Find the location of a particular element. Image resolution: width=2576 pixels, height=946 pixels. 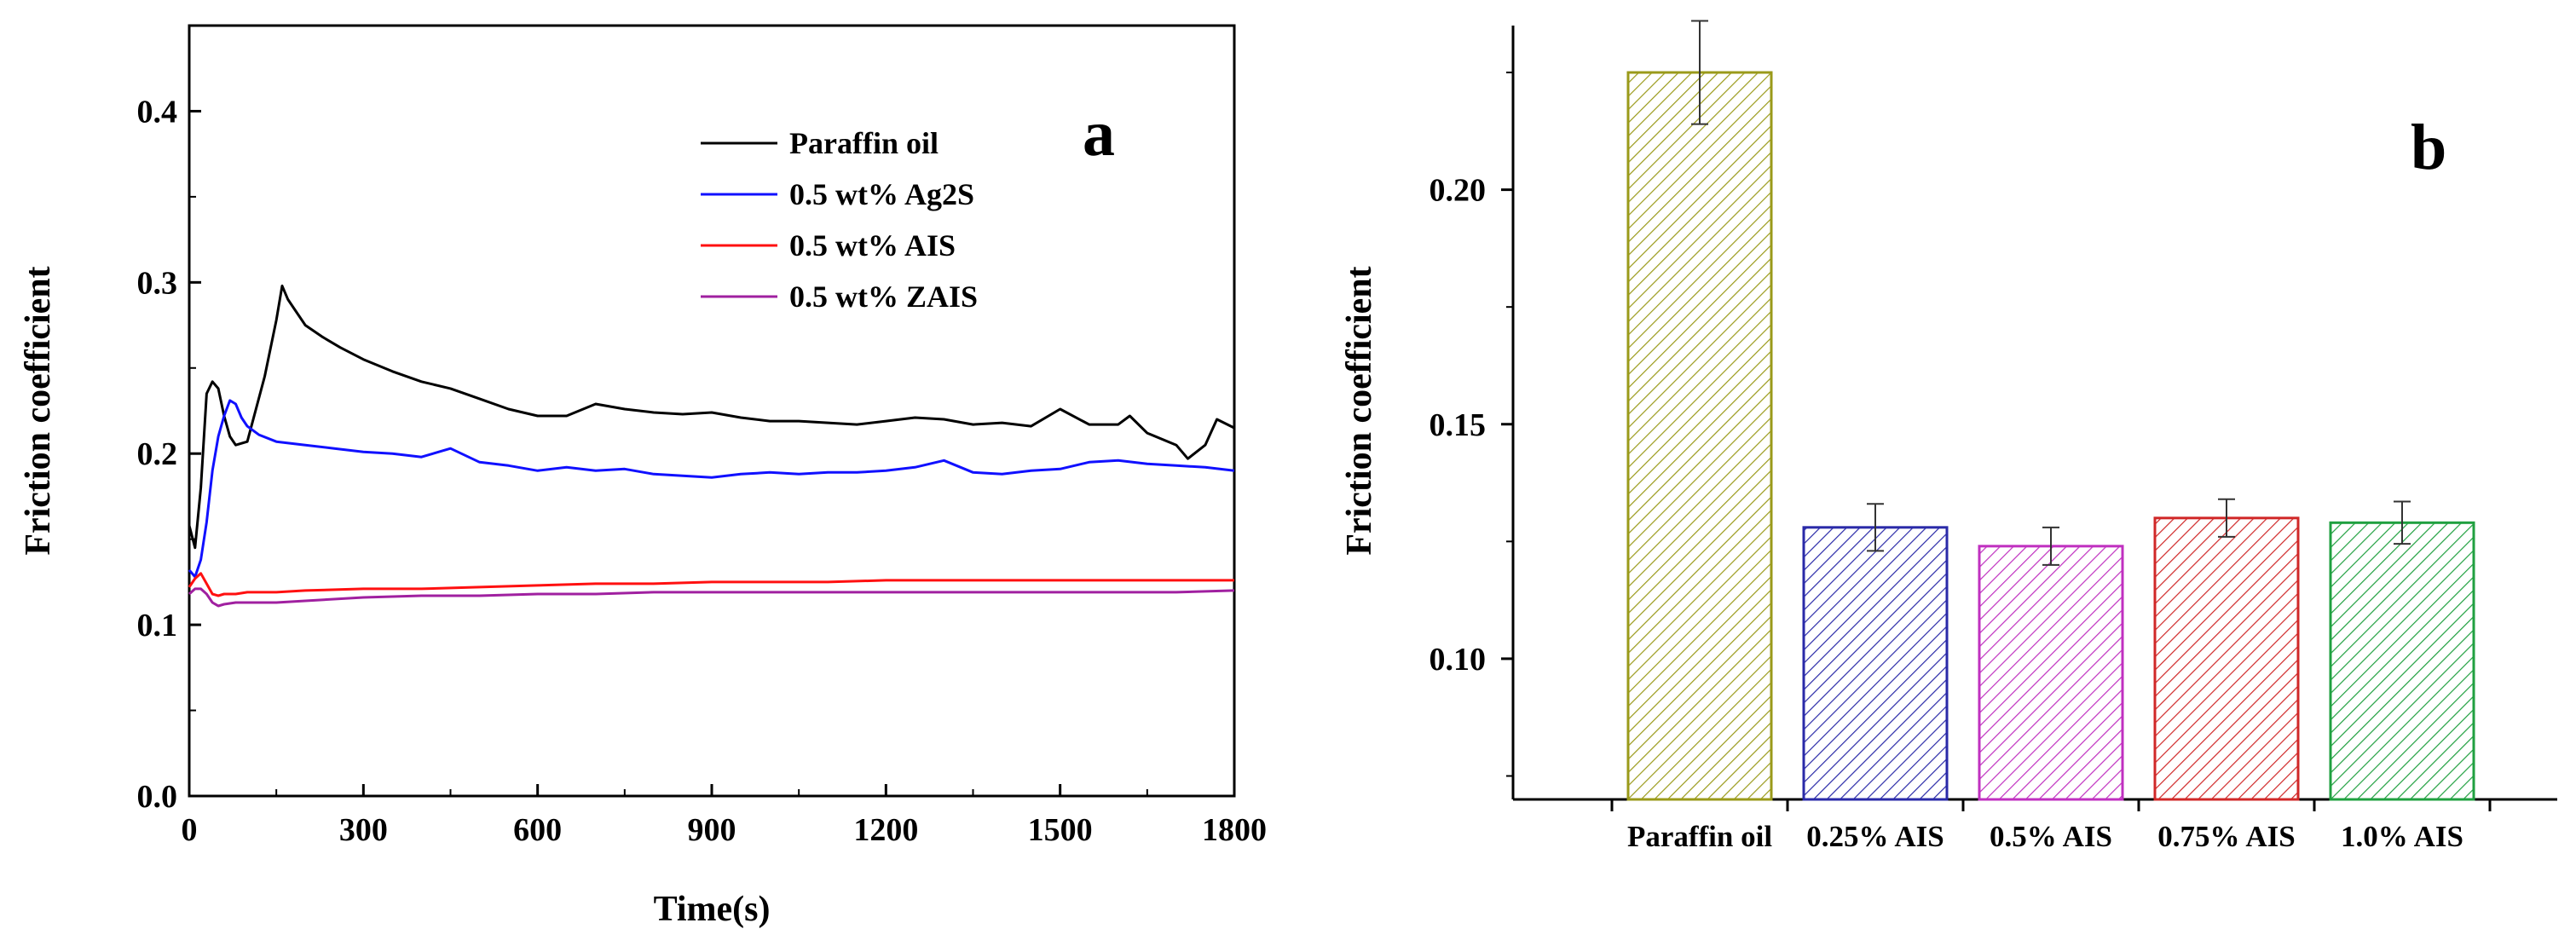

y-tick-label: 0.1 is located at coordinates (157, 625).